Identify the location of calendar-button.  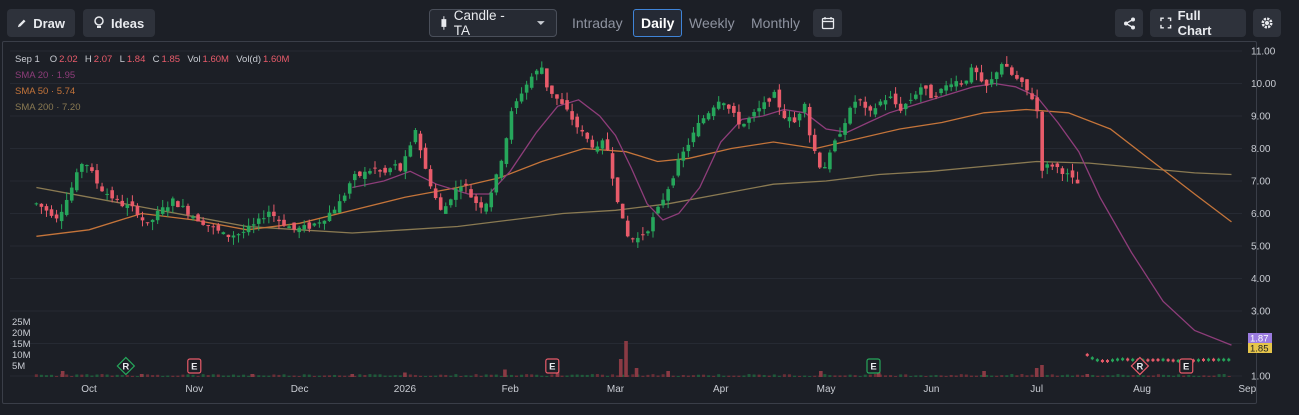
(827, 23).